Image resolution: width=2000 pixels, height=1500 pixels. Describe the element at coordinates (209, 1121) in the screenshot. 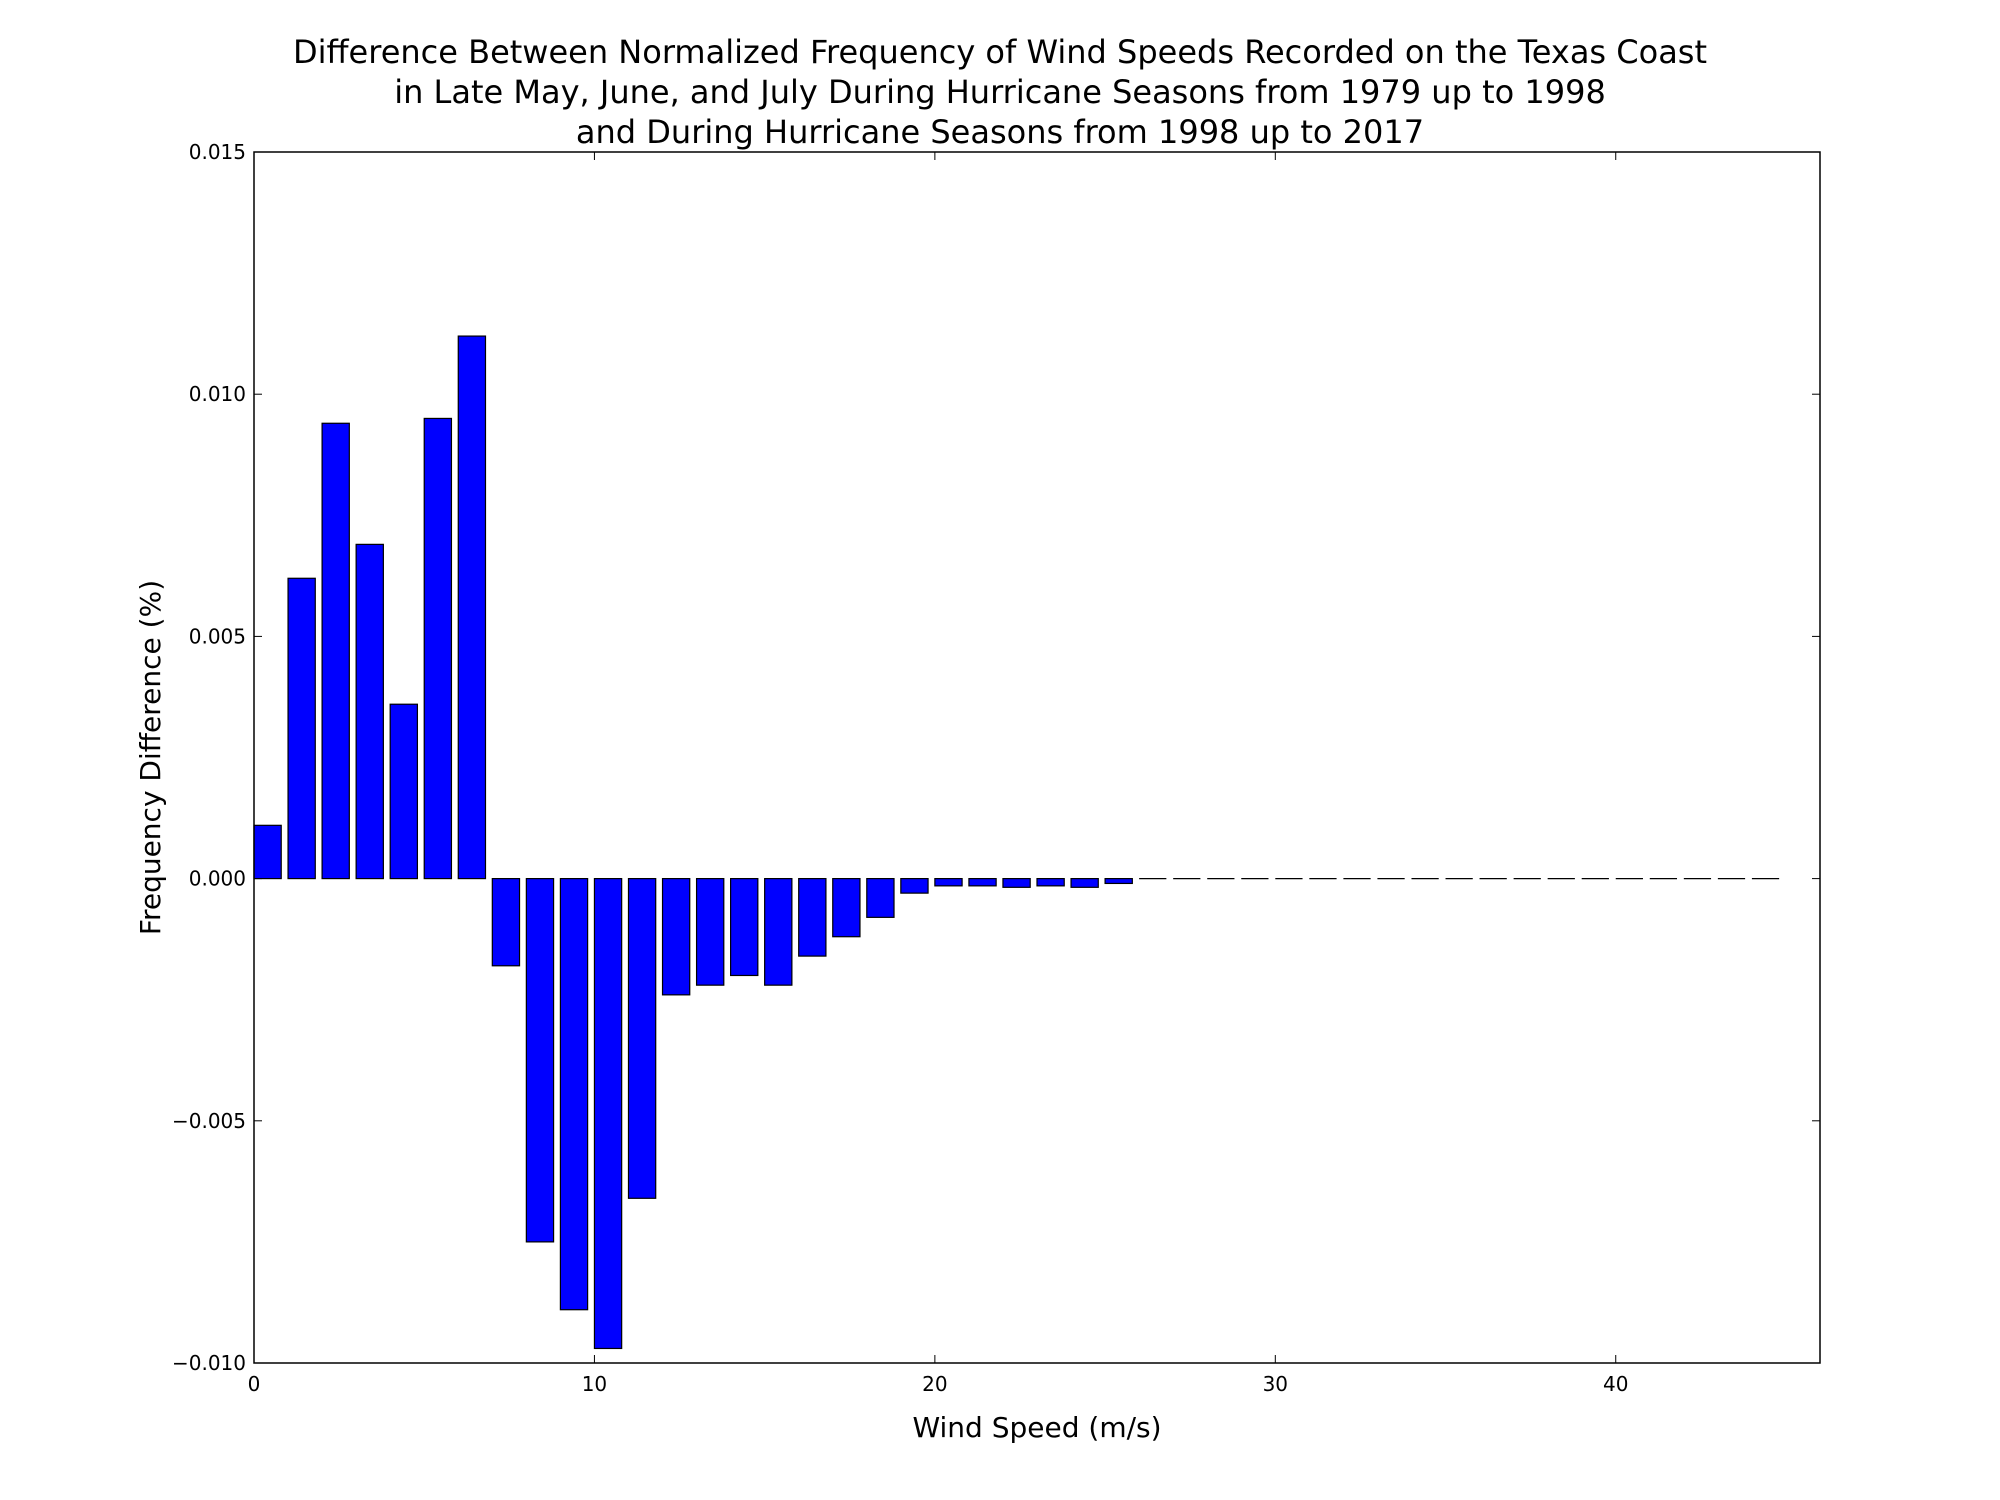

I see `y-tick-label: −0.005` at that location.